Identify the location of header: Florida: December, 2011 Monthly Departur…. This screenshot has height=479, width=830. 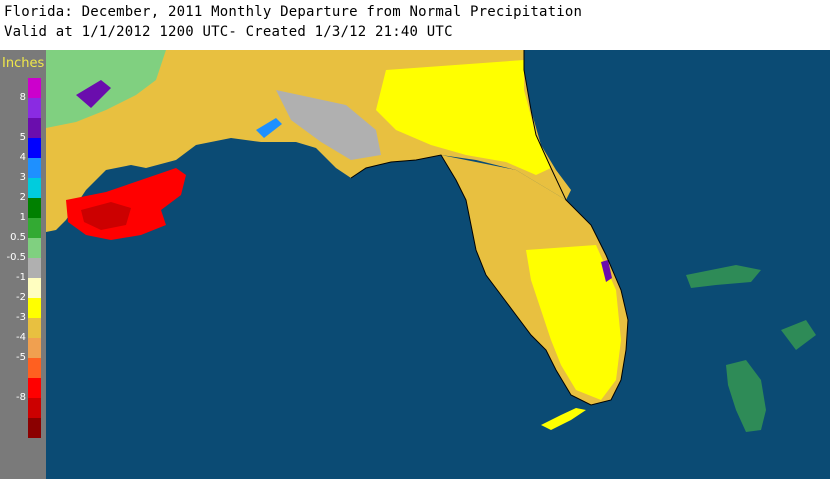
(415, 25).